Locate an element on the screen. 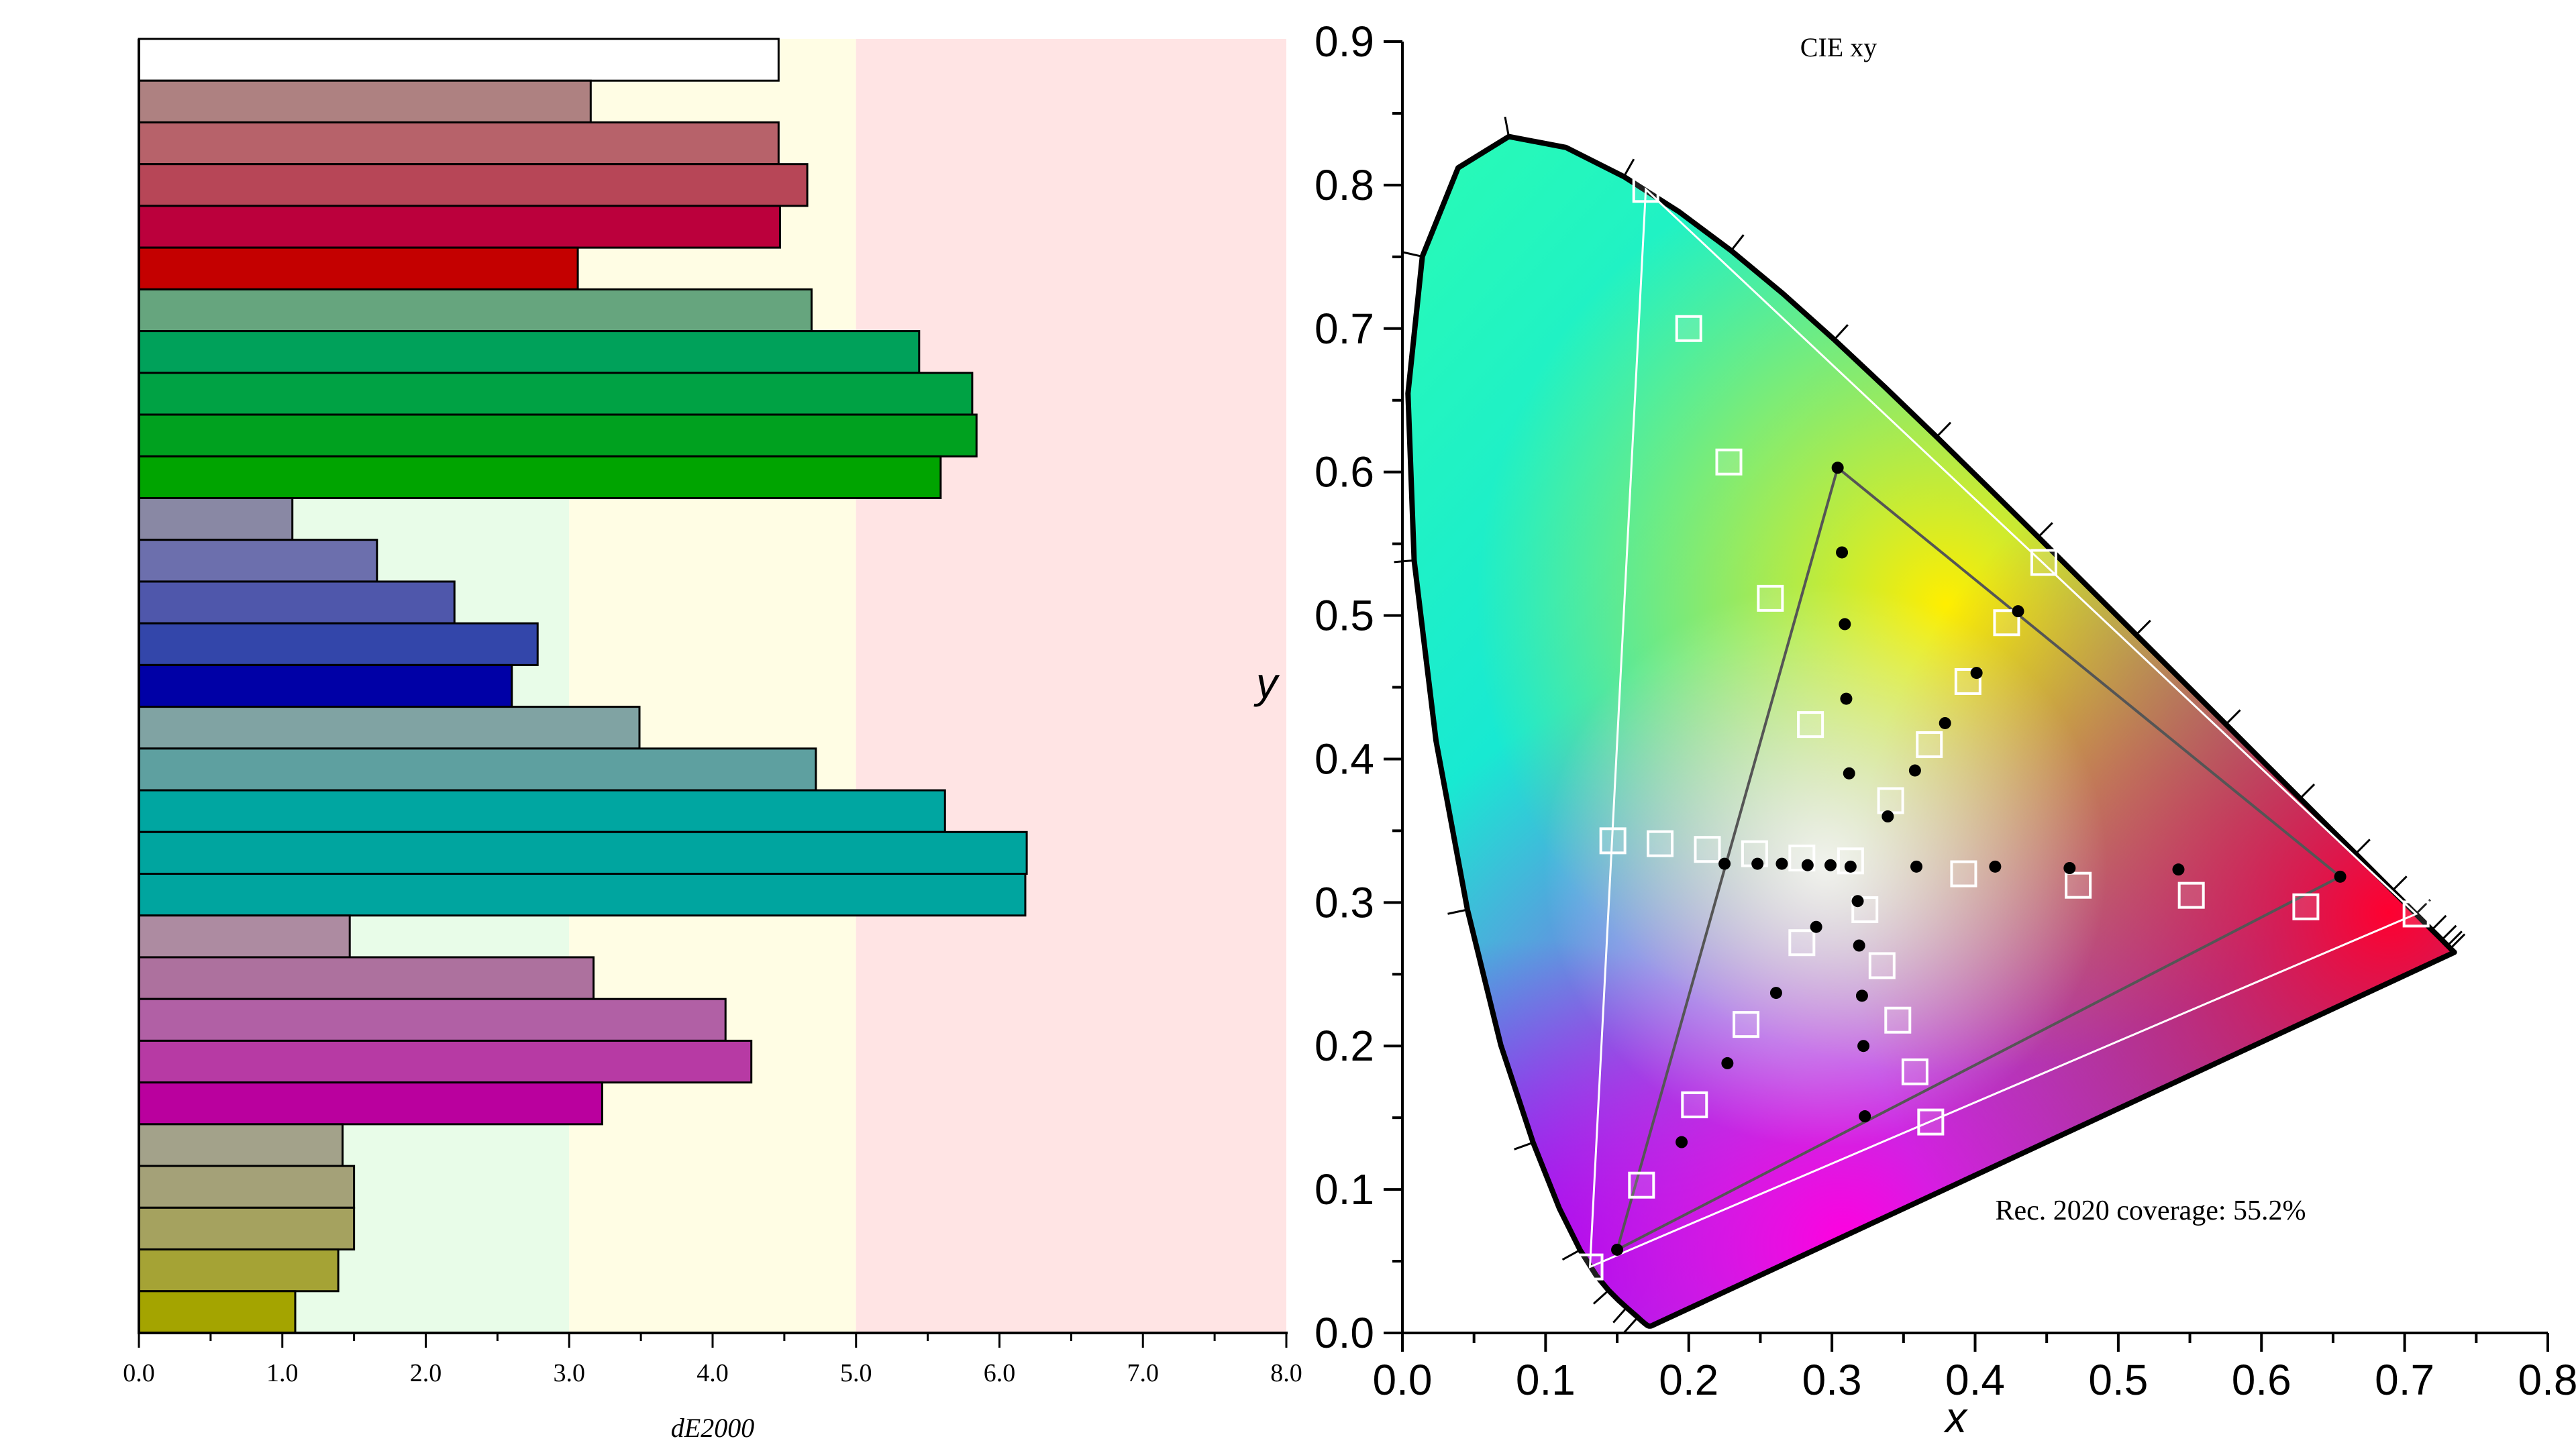 The height and width of the screenshot is (1449, 2576). cie-y-tick-label-1: 0.1 is located at coordinates (1344, 1189).